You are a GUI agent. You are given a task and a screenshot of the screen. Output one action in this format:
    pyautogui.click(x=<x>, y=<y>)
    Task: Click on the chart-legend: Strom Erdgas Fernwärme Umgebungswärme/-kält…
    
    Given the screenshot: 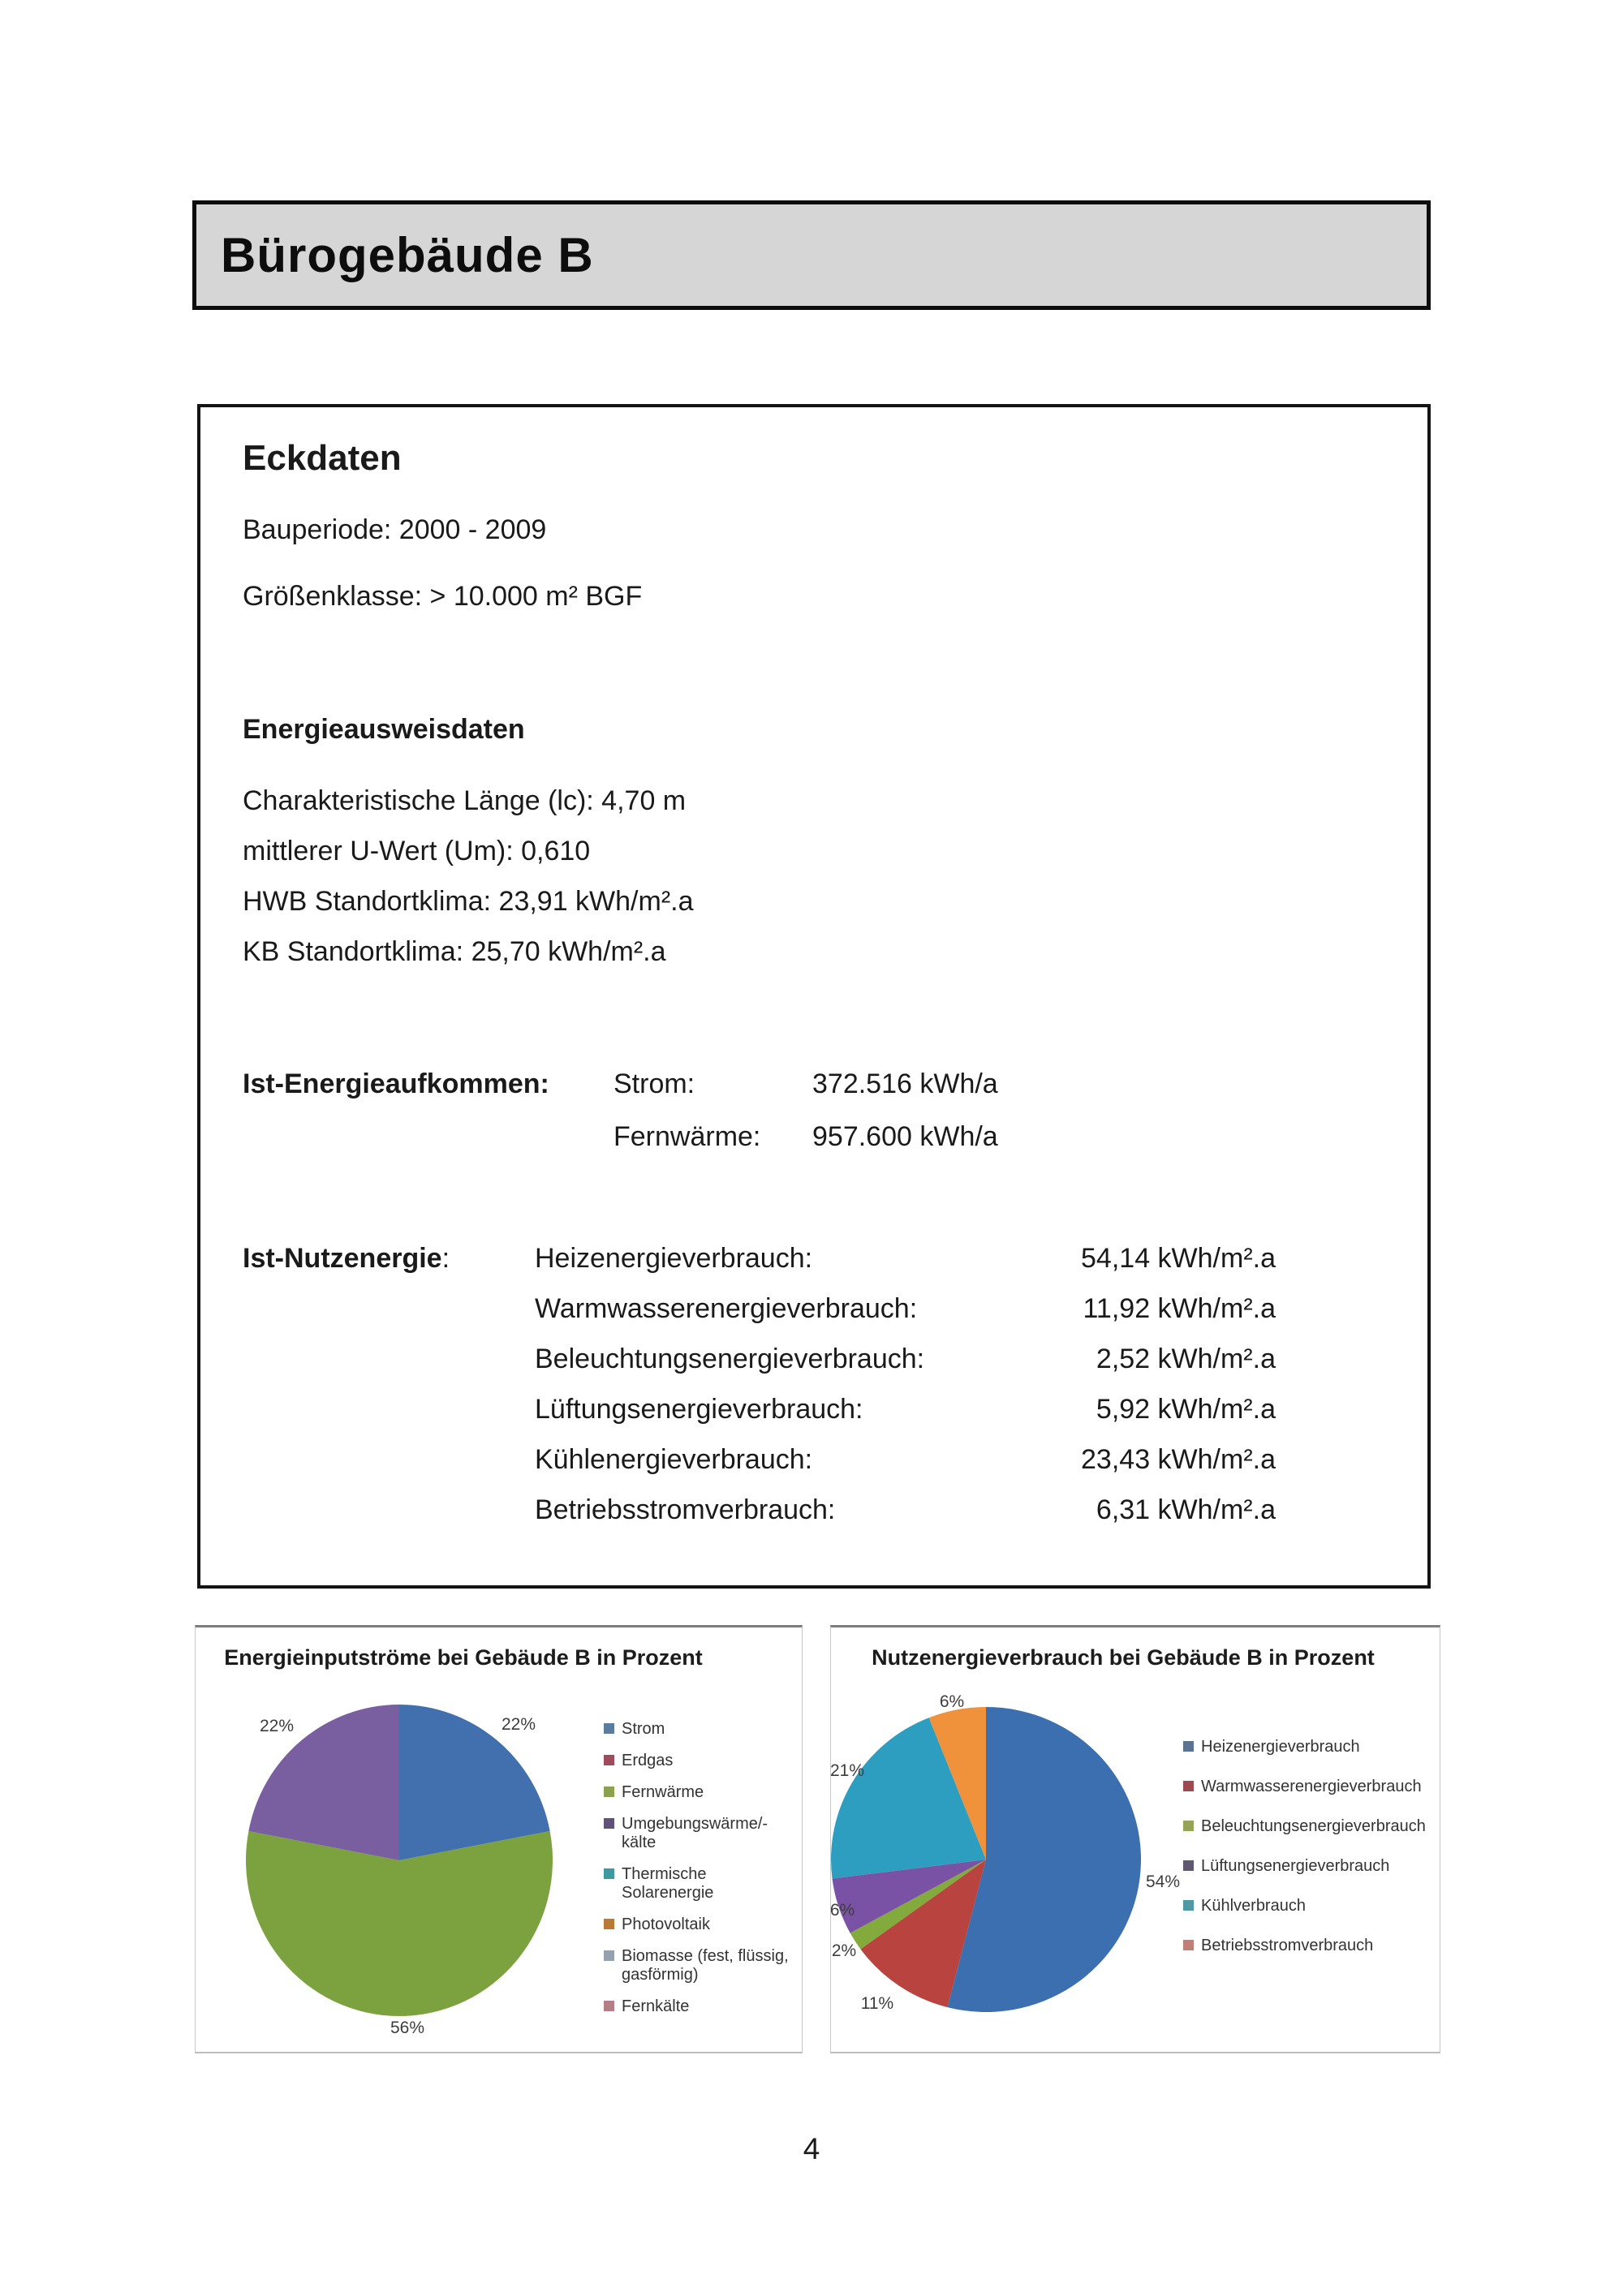 What is the action you would take?
    pyautogui.click(x=700, y=1868)
    